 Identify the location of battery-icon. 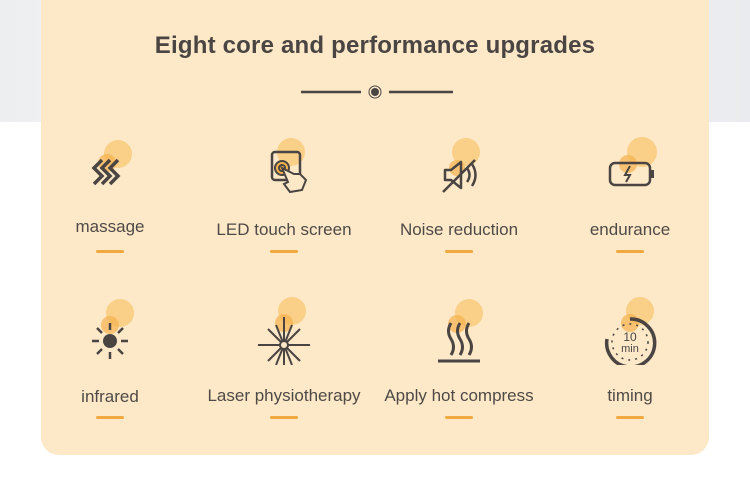
(632, 162).